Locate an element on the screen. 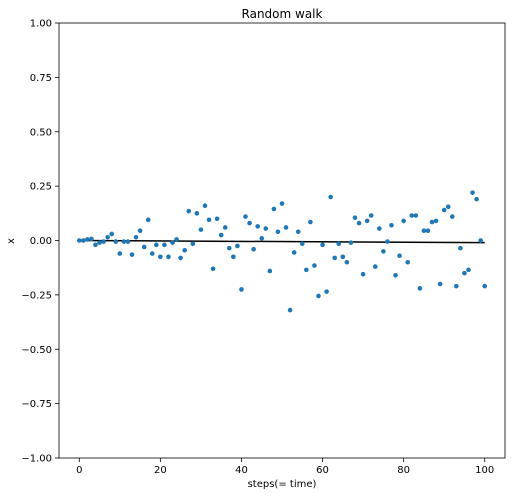  x-tick-label: 100 is located at coordinates (484, 470).